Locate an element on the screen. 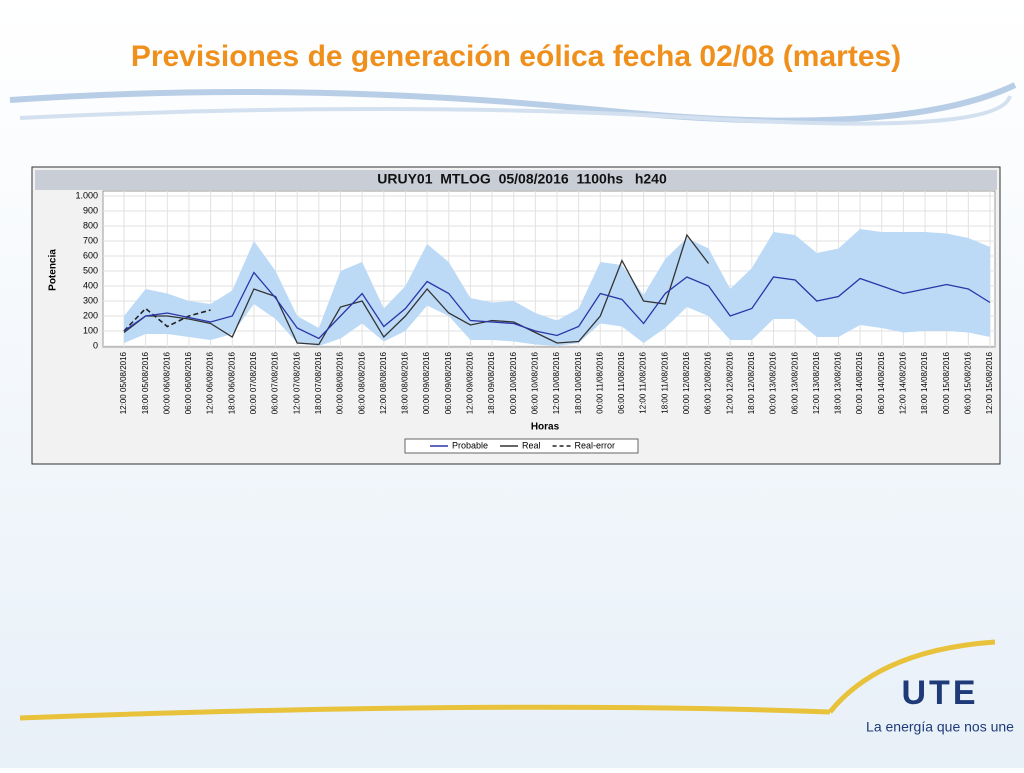 Image resolution: width=1024 pixels, height=773 pixels. x-tick-label: 18:00 10/08/2016 is located at coordinates (578, 382).